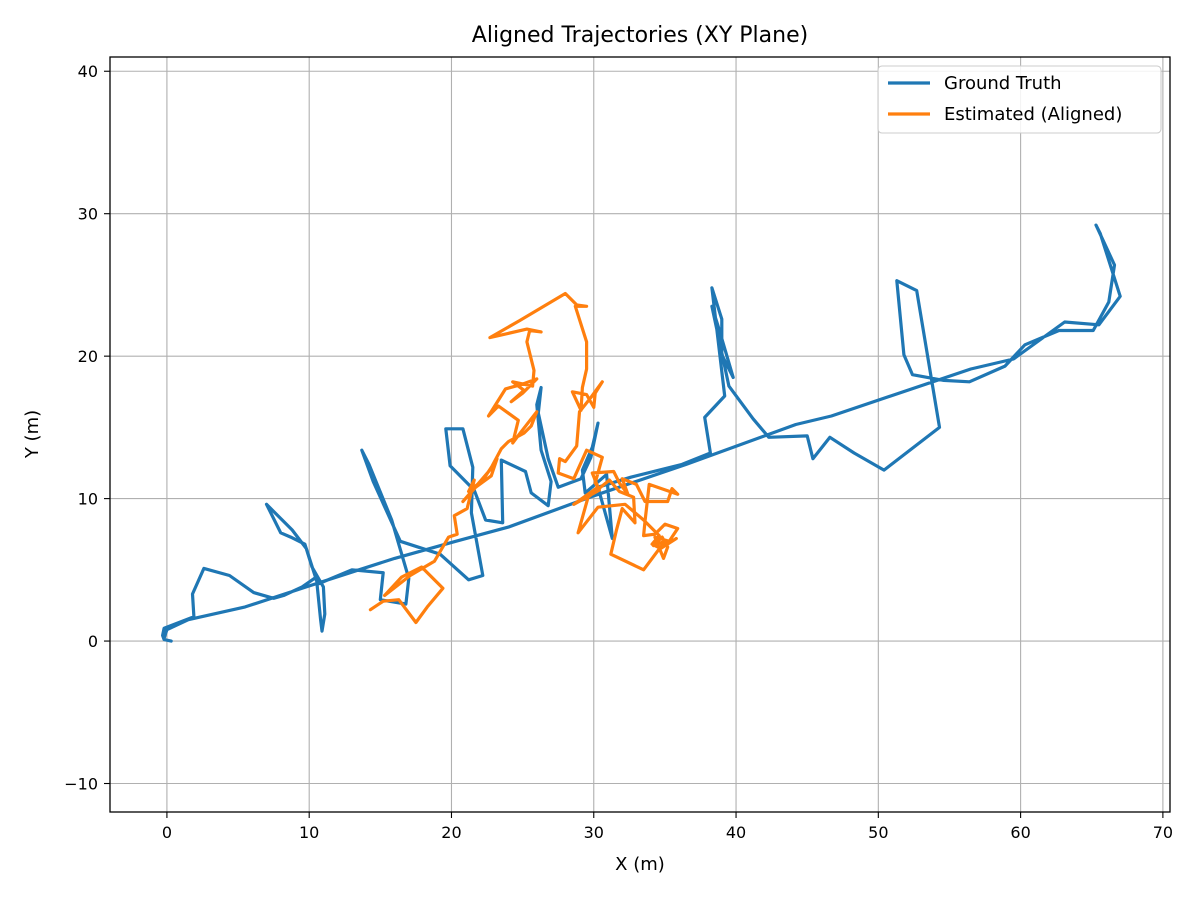  I want to click on x-tick-label: 40, so click(736, 832).